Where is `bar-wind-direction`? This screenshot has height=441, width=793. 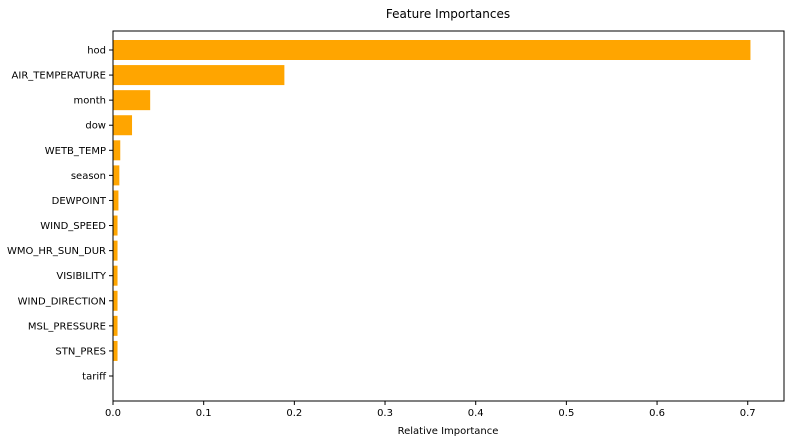
bar-wind-direction is located at coordinates (115, 300).